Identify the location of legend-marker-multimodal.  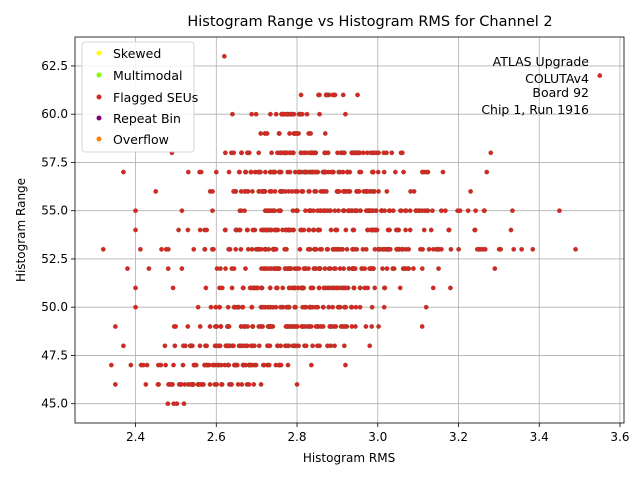
(99, 75).